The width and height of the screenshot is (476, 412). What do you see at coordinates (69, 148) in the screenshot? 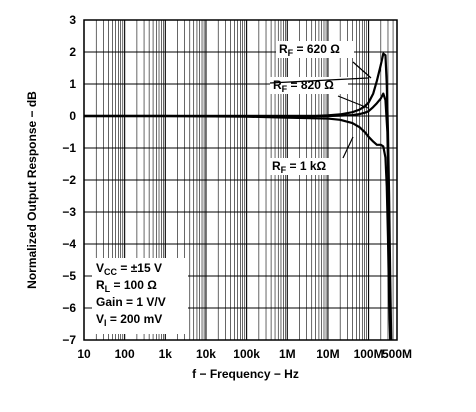
I see `y-tick-label: −1` at bounding box center [69, 148].